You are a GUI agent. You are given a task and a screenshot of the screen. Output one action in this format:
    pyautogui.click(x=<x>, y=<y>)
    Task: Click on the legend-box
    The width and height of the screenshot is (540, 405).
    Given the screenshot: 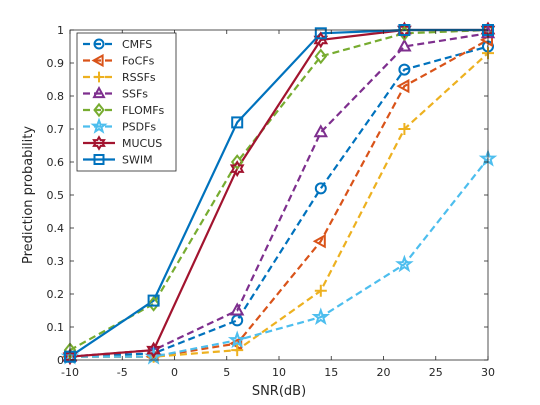 What is the action you would take?
    pyautogui.click(x=126, y=102)
    